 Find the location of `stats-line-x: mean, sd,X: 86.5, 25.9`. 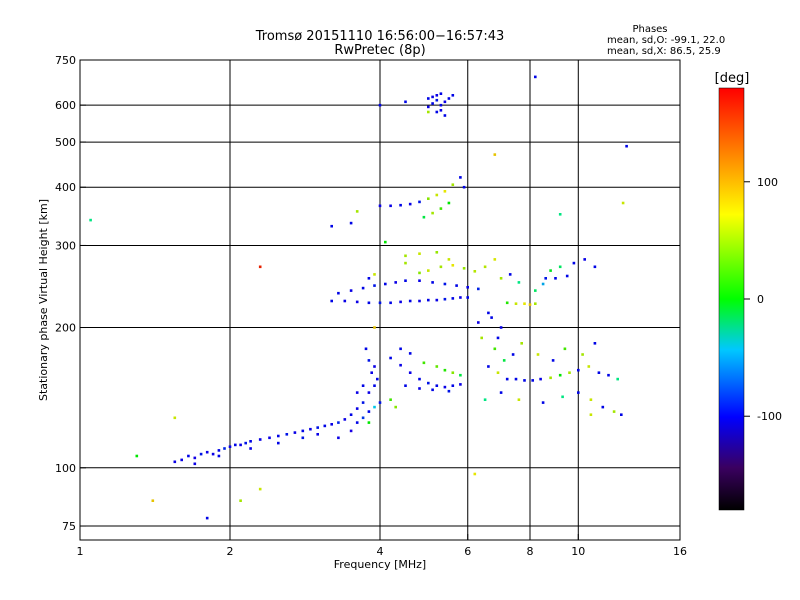

stats-line-x: mean, sd,X: 86.5, 25.9 is located at coordinates (664, 51).